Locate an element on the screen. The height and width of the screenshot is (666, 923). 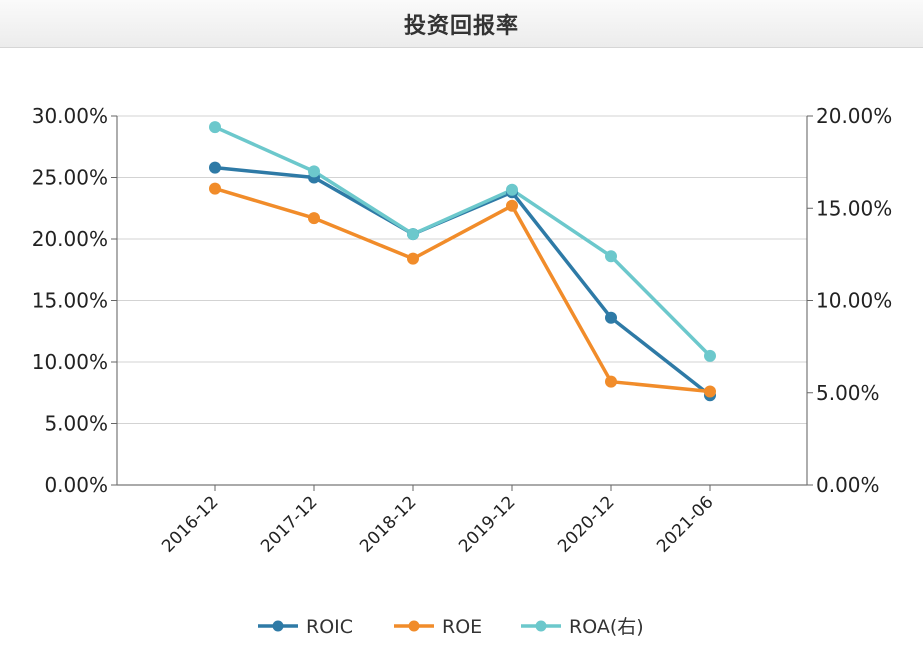
right-tick-label: 0.00% is located at coordinates (848, 485).